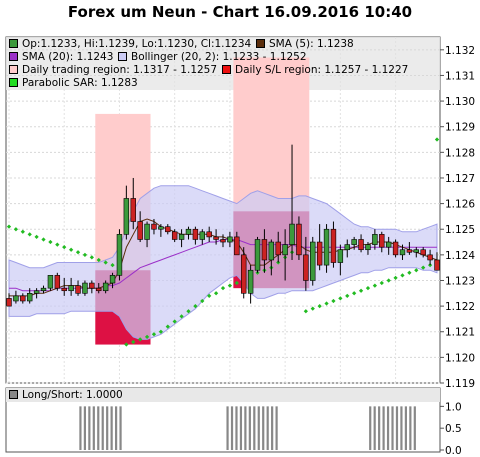 The width and height of the screenshot is (480, 457). I want to click on long-short-bars, so click(247, 428).